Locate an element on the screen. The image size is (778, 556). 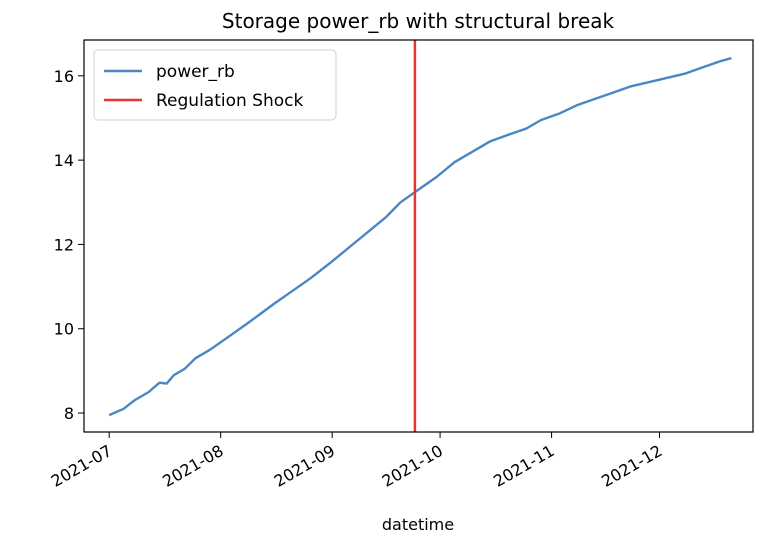
y-axis-ticks: 8 10 12 14 16 is located at coordinates (69, 245).